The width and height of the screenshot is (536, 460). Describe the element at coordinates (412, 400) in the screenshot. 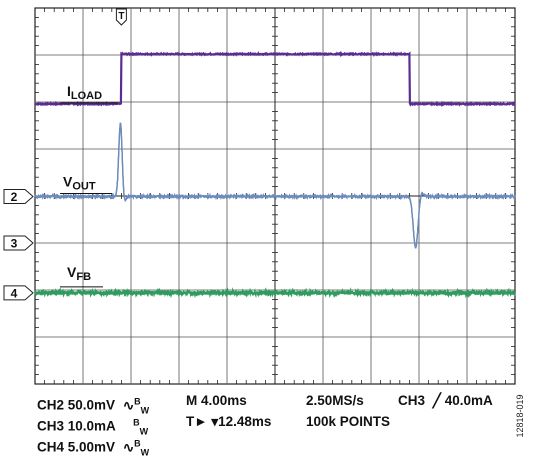

I see `trigger-channel: CH3` at that location.